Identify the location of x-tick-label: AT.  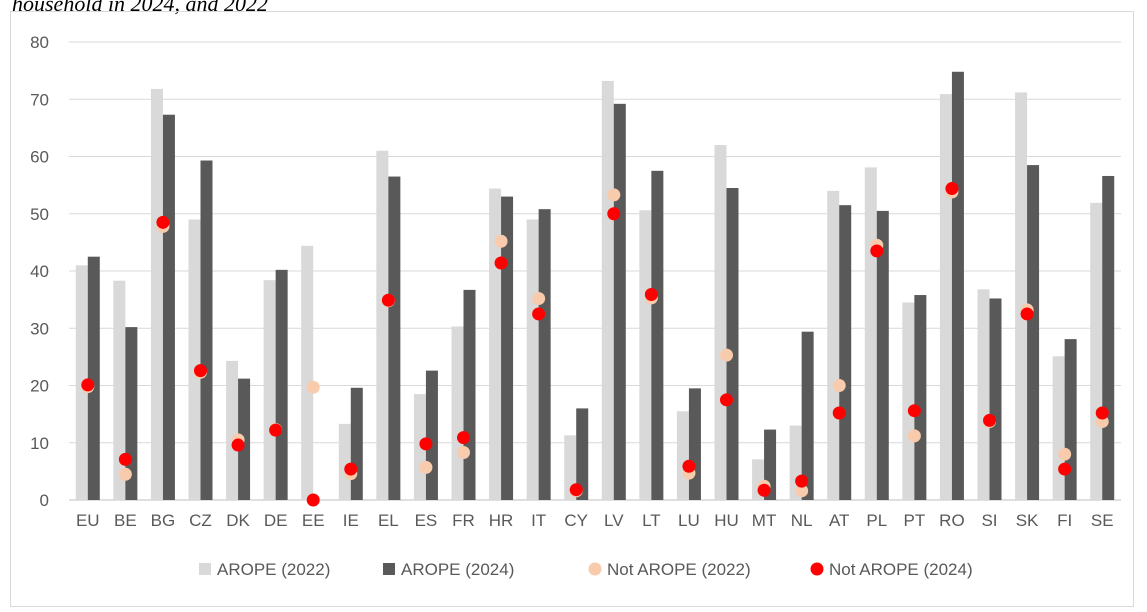
(839, 520).